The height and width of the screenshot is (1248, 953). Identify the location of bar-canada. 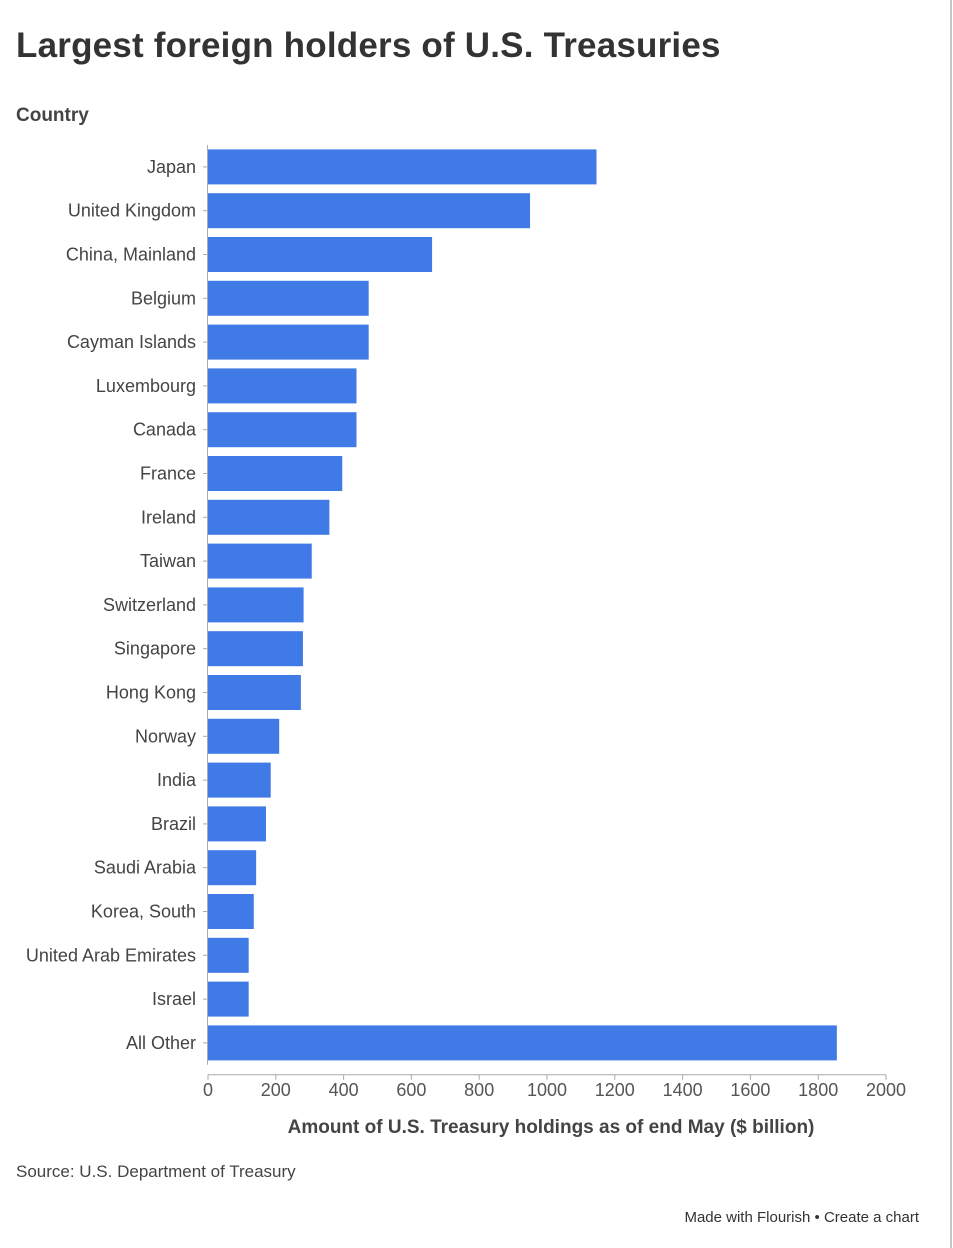
(282, 430).